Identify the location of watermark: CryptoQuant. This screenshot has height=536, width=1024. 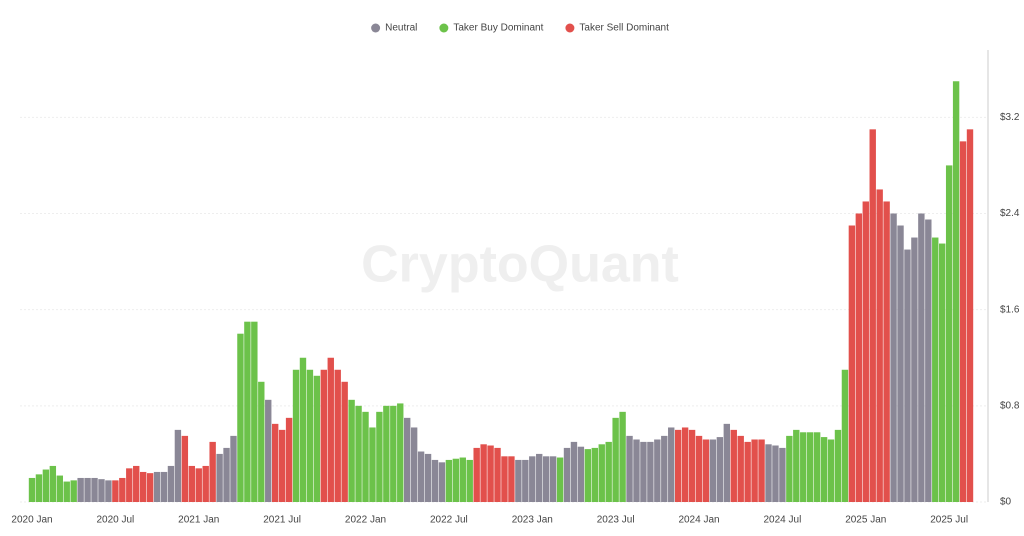
(520, 265).